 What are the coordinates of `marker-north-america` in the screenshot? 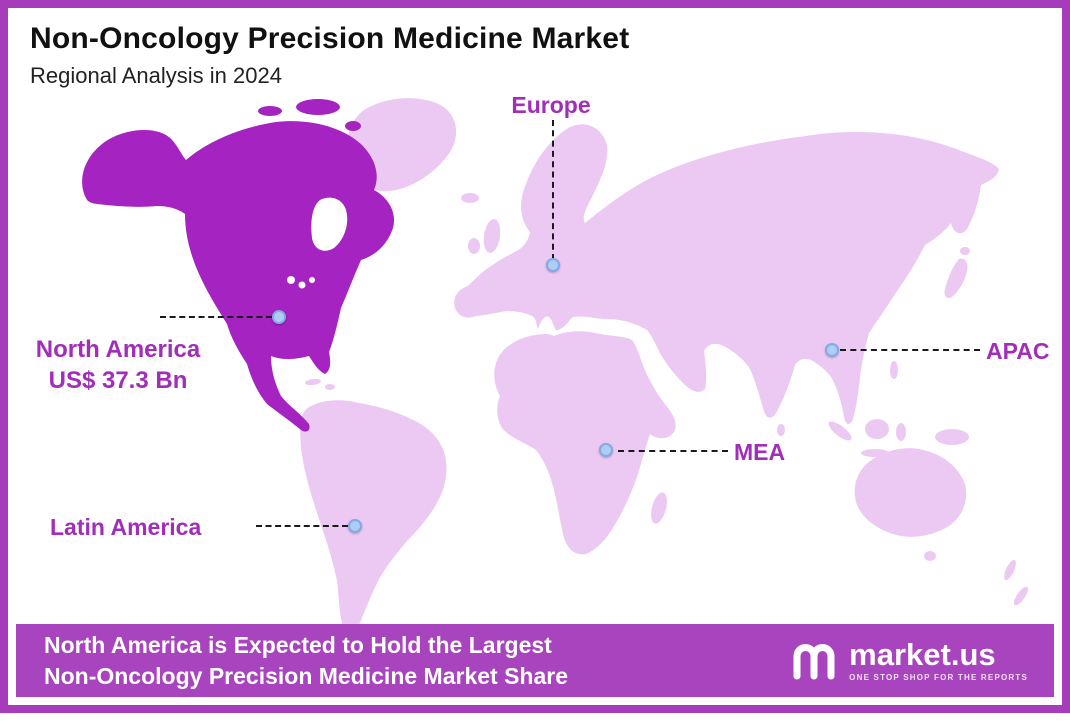 It's located at (279, 317).